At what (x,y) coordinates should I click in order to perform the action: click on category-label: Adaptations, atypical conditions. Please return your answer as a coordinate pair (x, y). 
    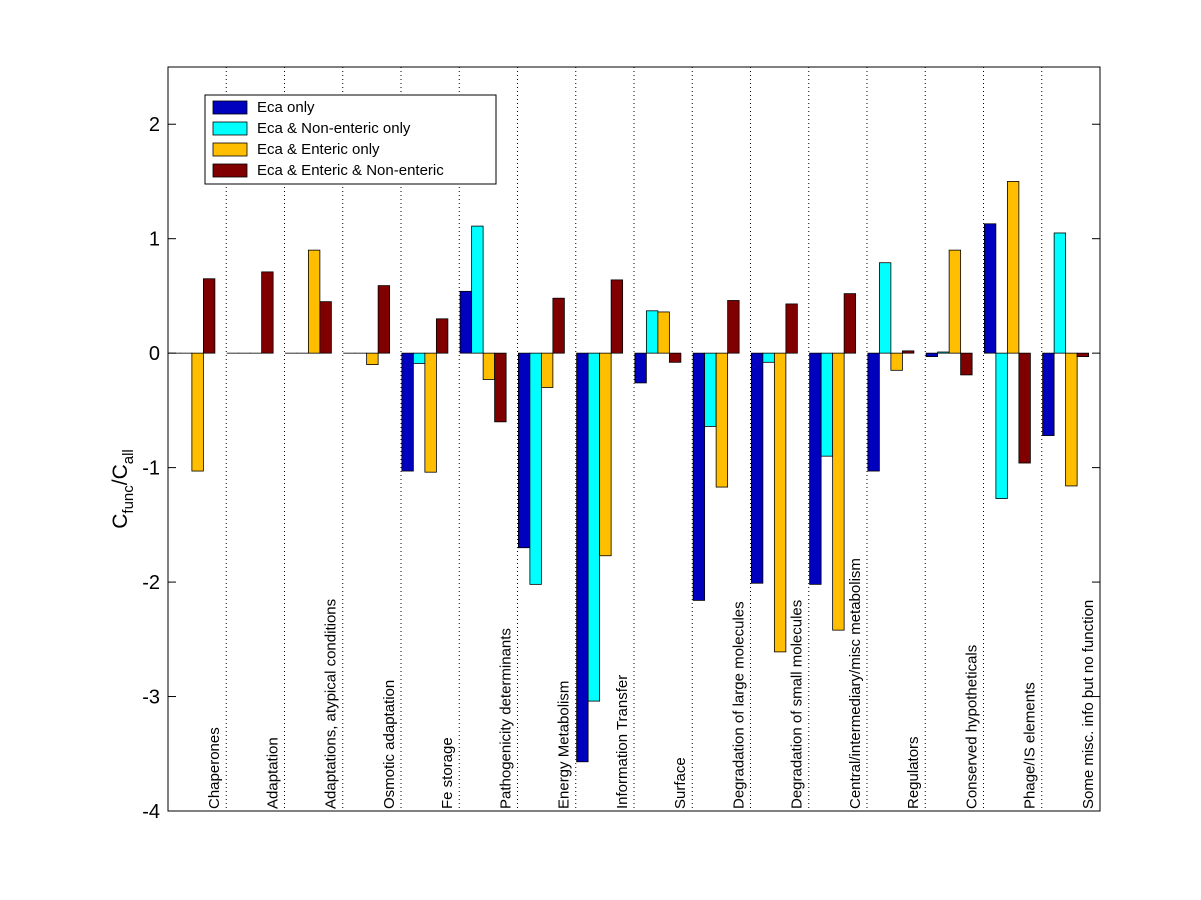
    Looking at the image, I should click on (331, 704).